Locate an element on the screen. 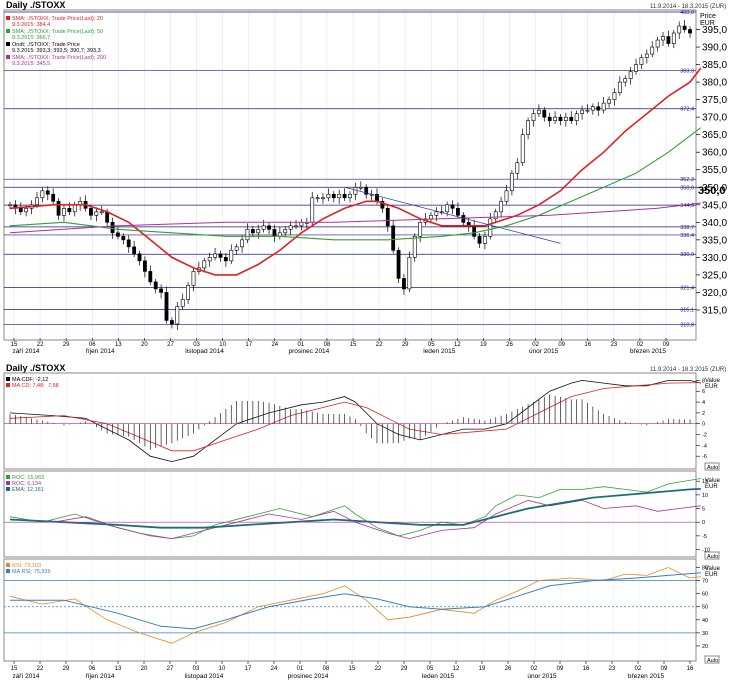 This screenshot has width=734, height=682. price-level-label: 336,4 is located at coordinates (687, 236).